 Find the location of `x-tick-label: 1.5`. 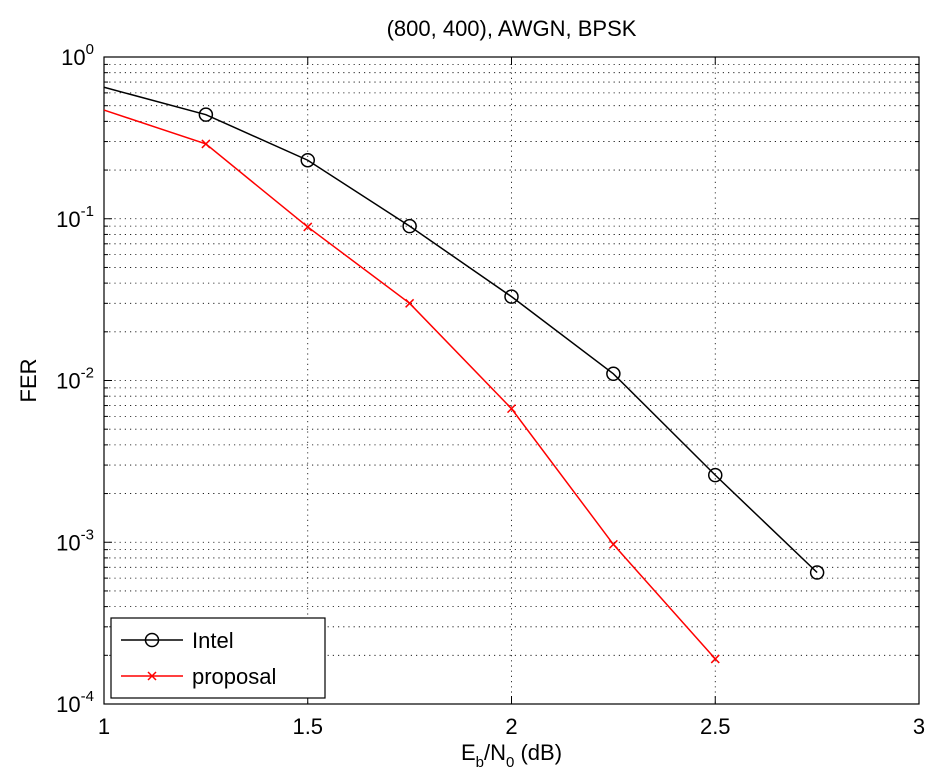

x-tick-label: 1.5 is located at coordinates (307, 726).